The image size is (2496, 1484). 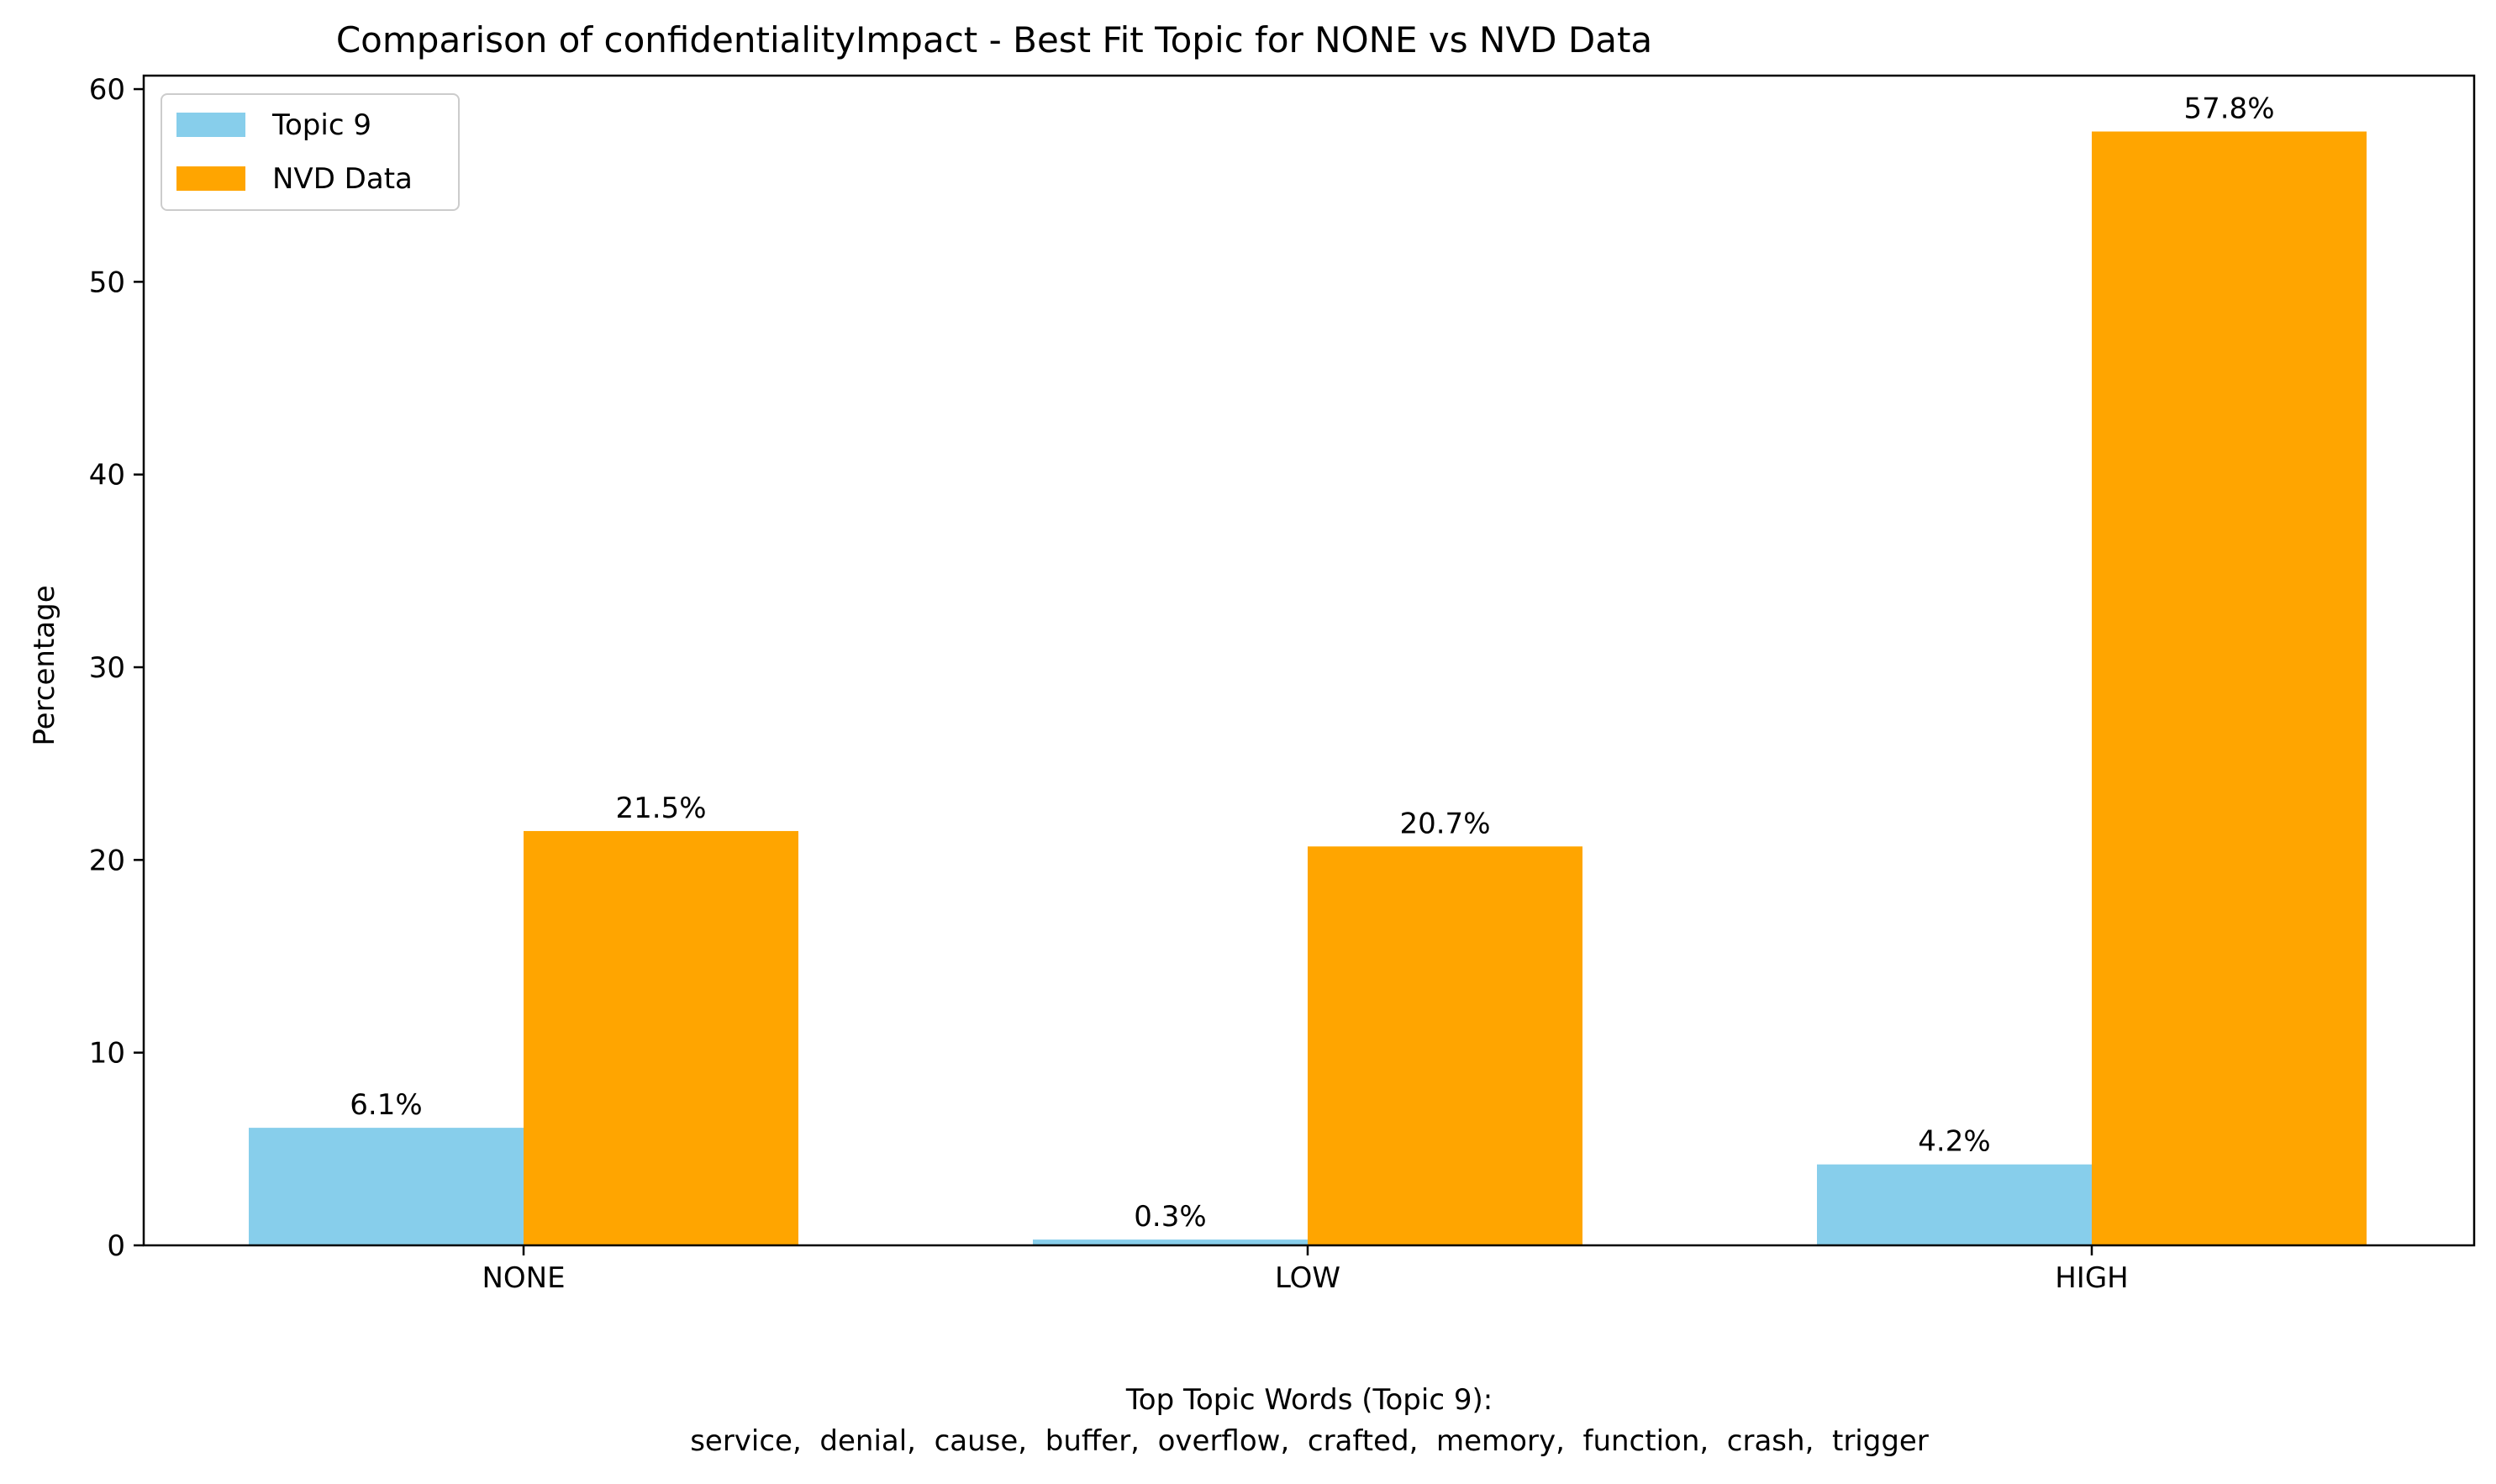 What do you see at coordinates (45, 665) in the screenshot?
I see `y-axis-label: Percentage` at bounding box center [45, 665].